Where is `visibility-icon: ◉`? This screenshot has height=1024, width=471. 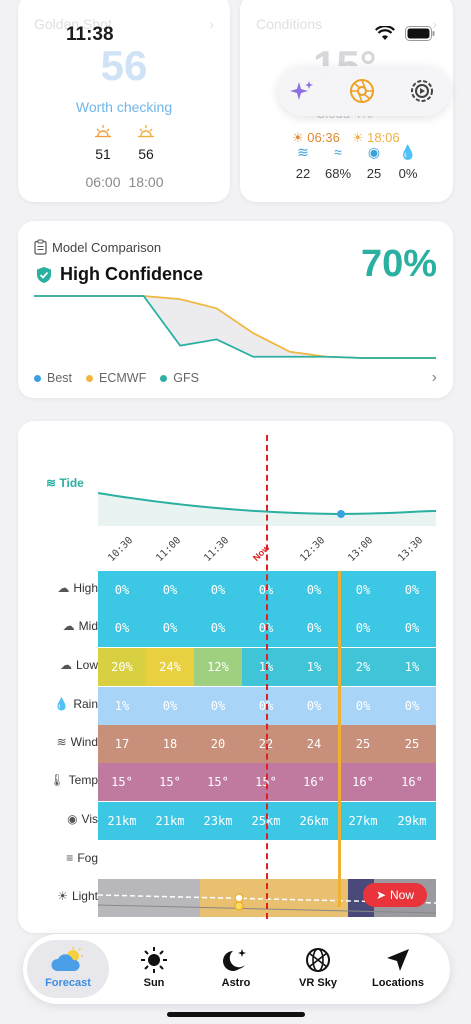 visibility-icon: ◉ is located at coordinates (374, 152).